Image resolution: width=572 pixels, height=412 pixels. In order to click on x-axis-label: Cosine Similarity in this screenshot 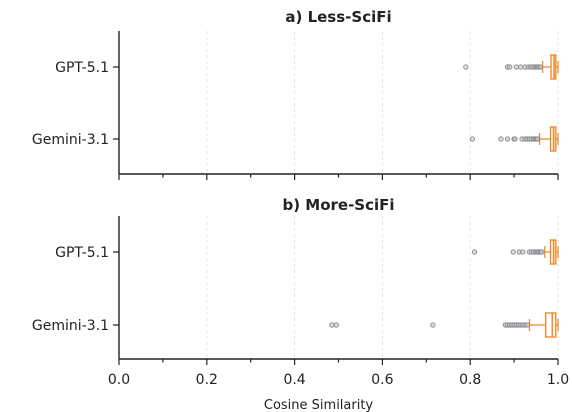, I will do `click(319, 405)`.